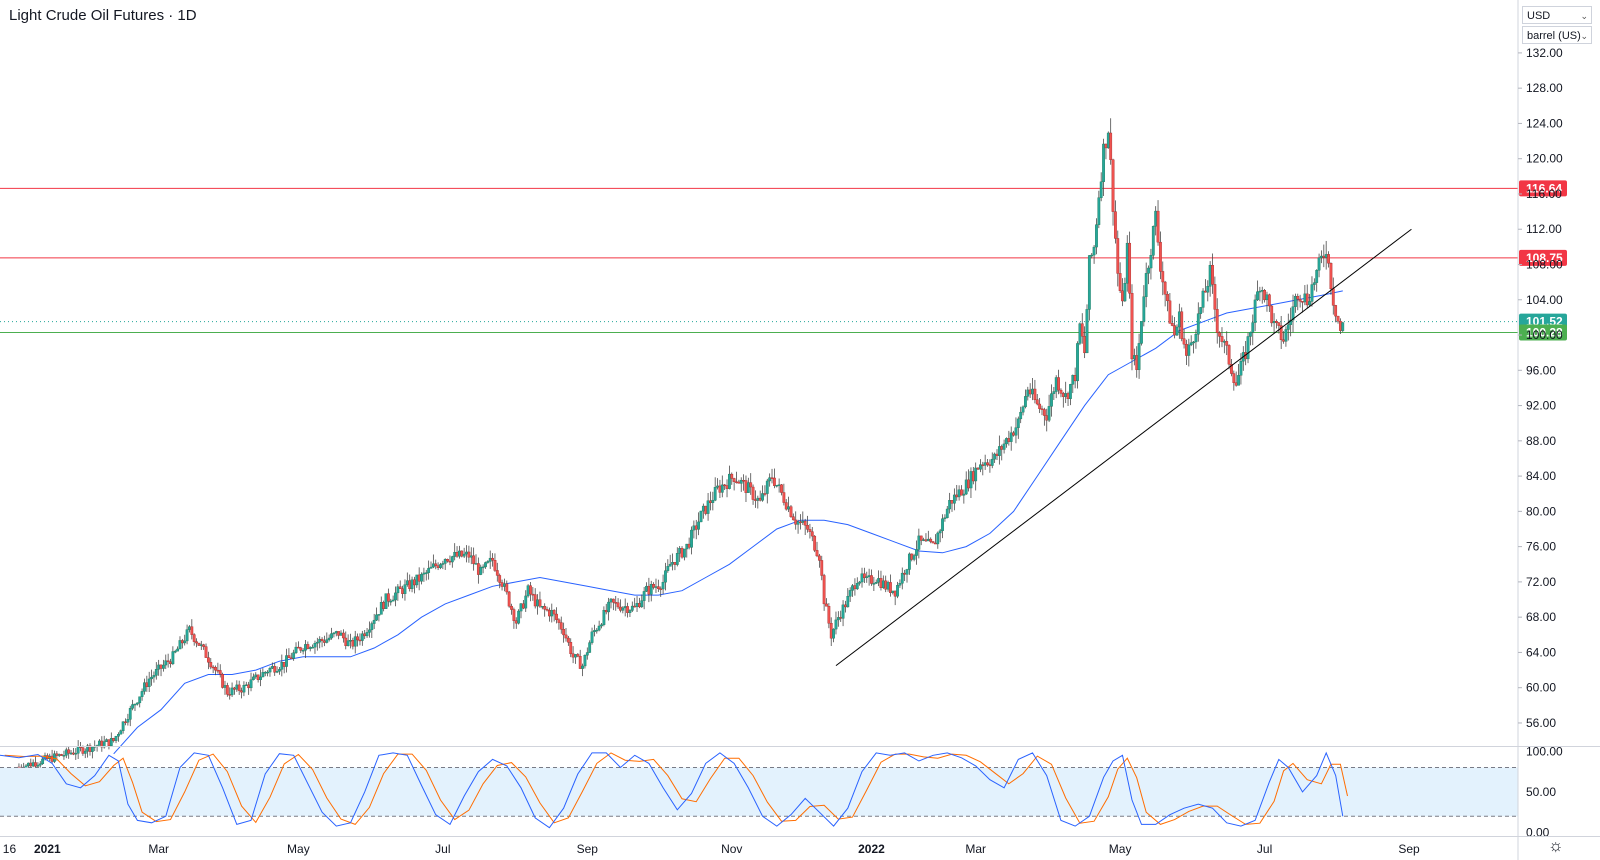 The height and width of the screenshot is (860, 1600). I want to click on price-tick-label: 116.00, so click(1544, 194).